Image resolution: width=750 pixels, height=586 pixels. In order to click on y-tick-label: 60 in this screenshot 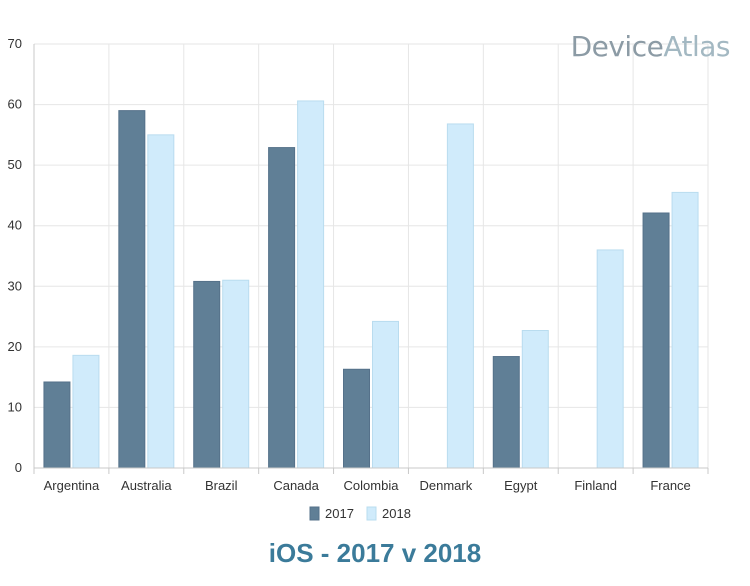, I will do `click(15, 104)`.